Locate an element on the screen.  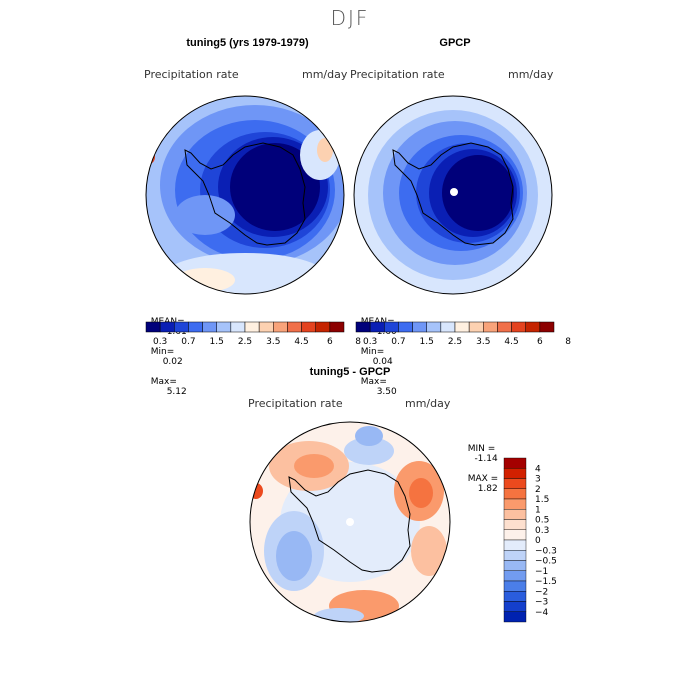
diff-variable-label: Precipitation rate is located at coordinates (295, 403).